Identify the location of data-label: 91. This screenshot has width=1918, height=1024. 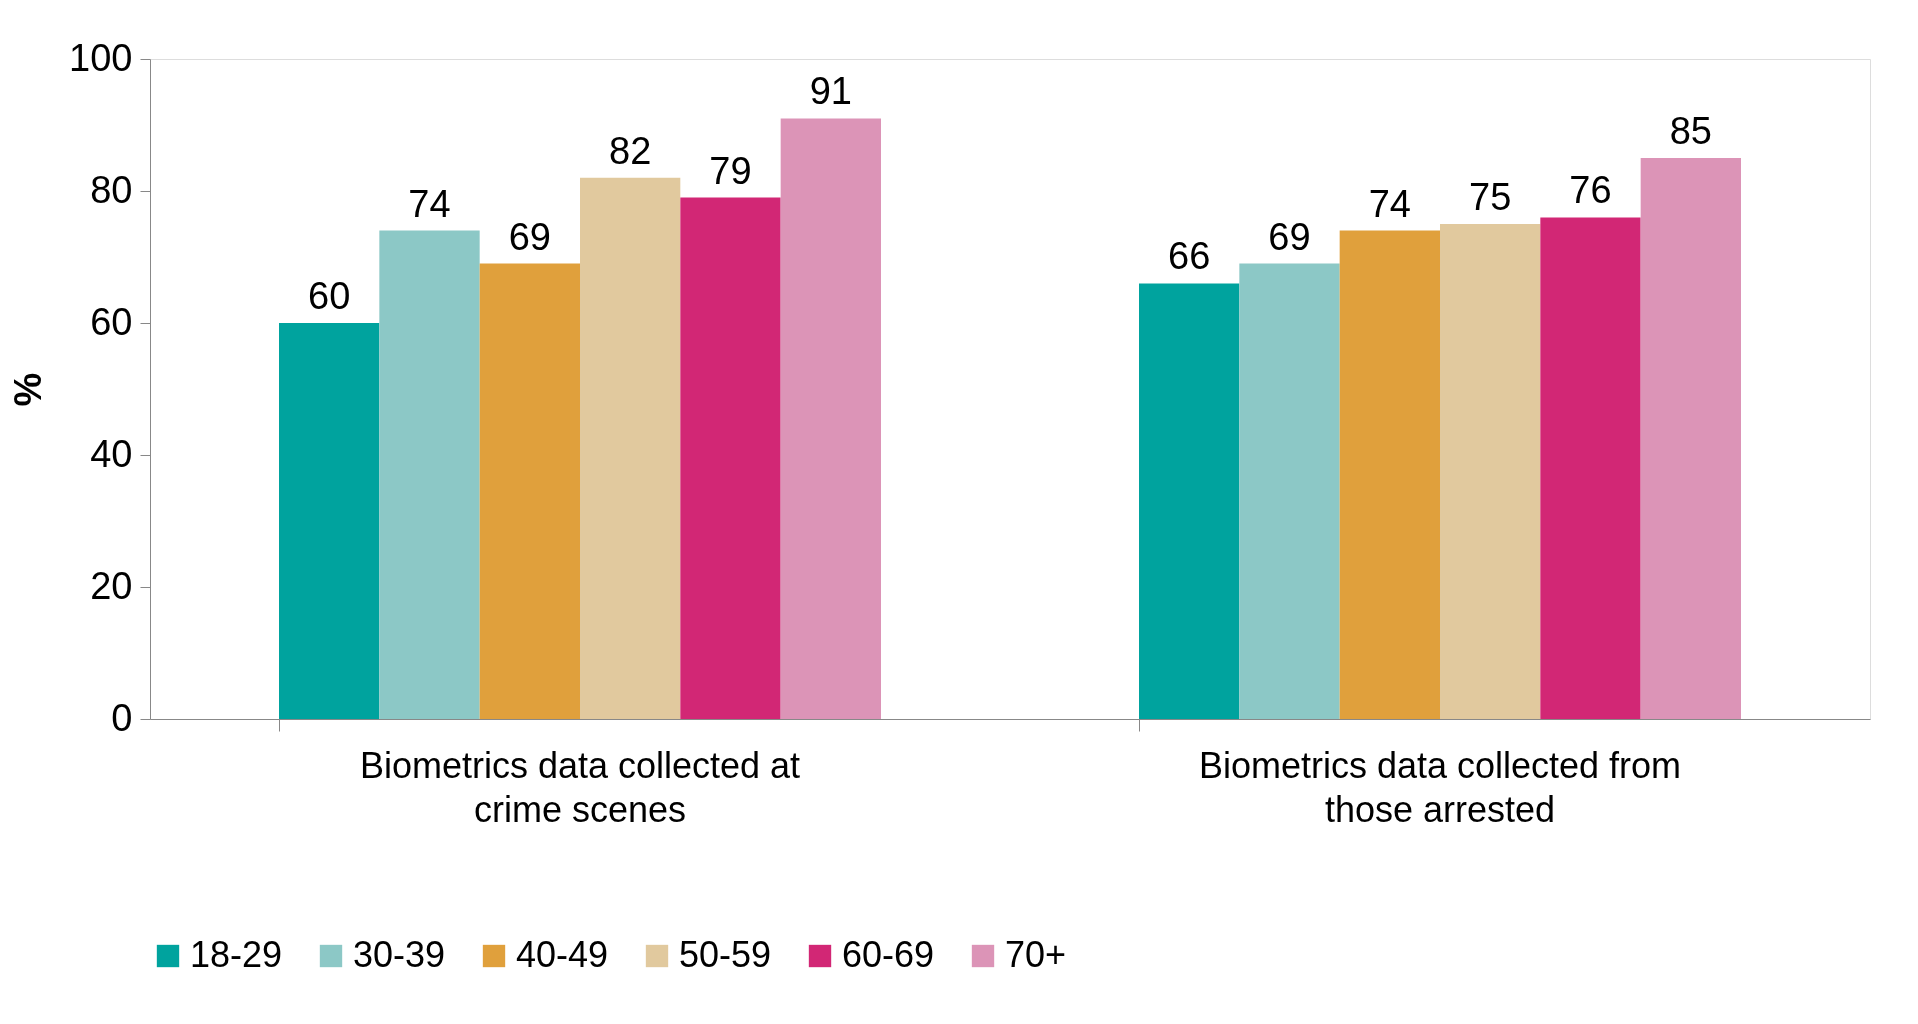
(830, 91).